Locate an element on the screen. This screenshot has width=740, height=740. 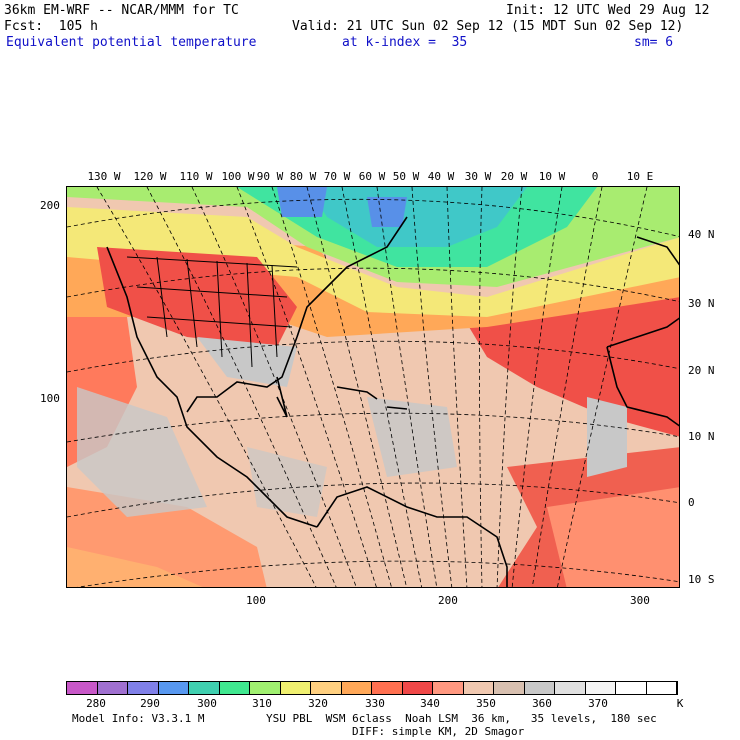
lon-label: 120 W is located at coordinates (150, 176).